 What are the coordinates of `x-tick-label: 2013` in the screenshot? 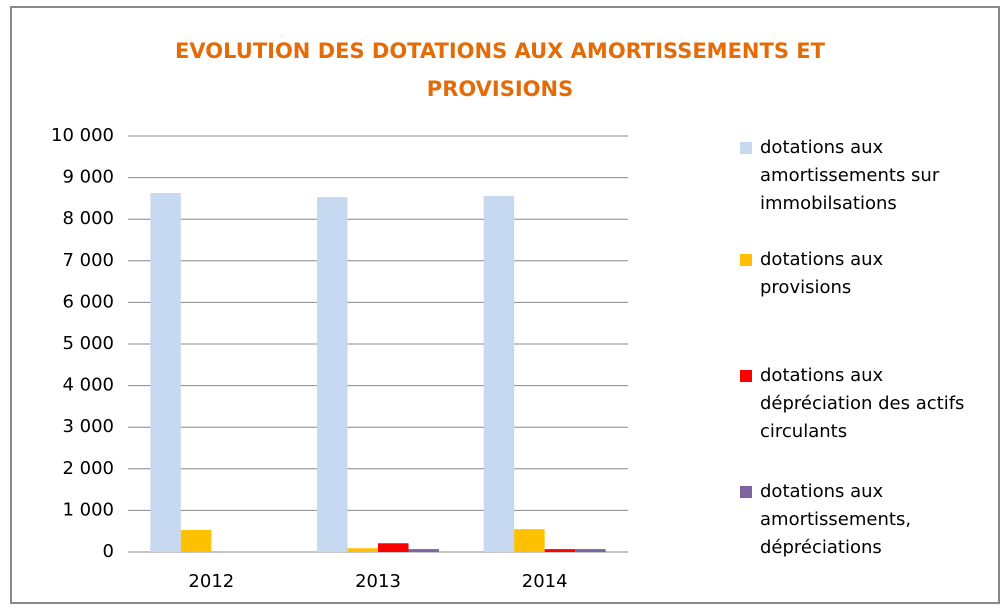 It's located at (378, 581).